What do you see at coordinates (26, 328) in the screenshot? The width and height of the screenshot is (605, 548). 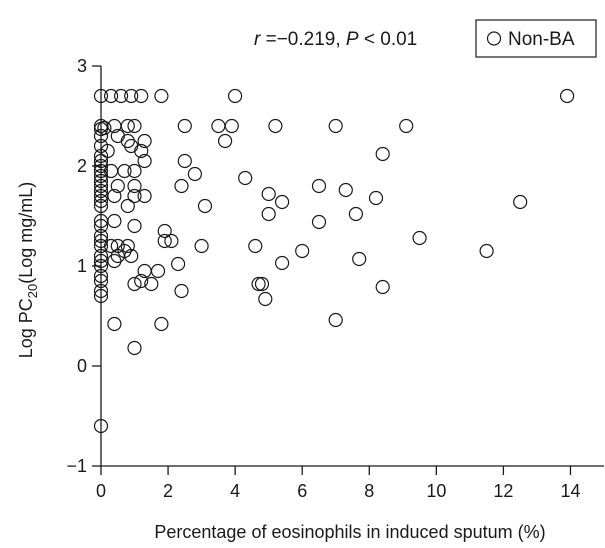 I see `y-axis-label-prefix: Log PC` at bounding box center [26, 328].